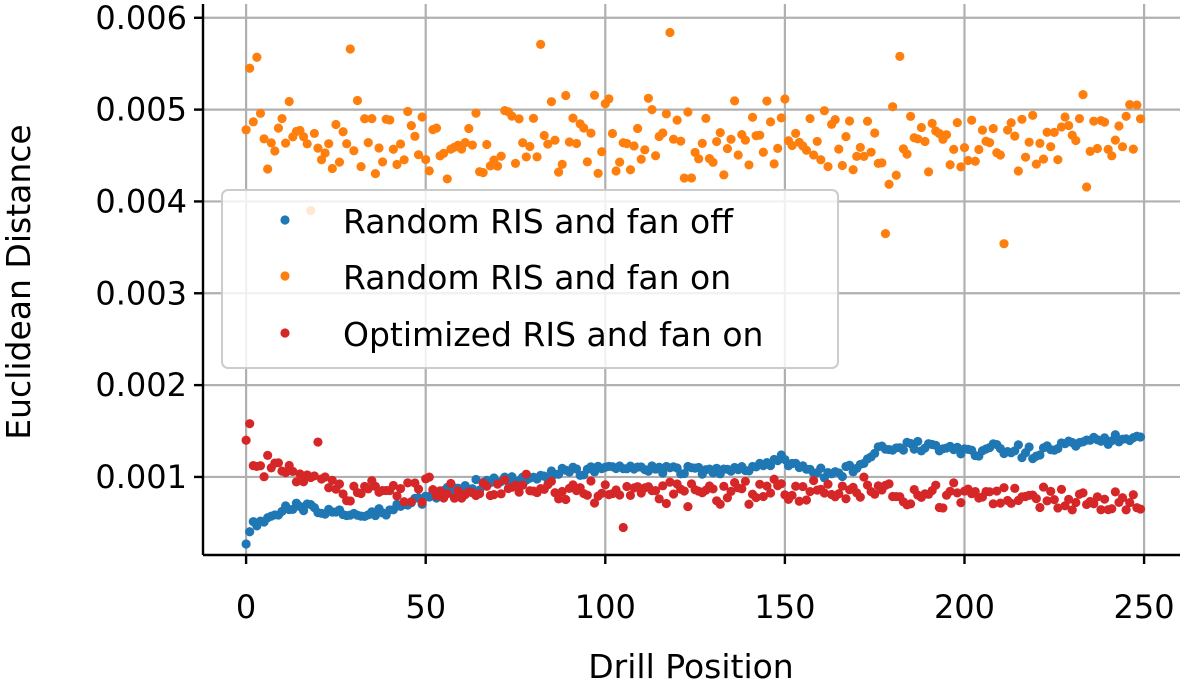  I want to click on x-axis-ticks: 0 50 100 150 200 250, so click(705, 590).